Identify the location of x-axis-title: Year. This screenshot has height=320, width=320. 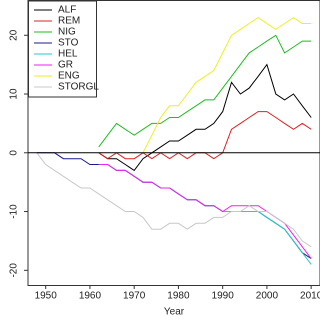
(174, 312).